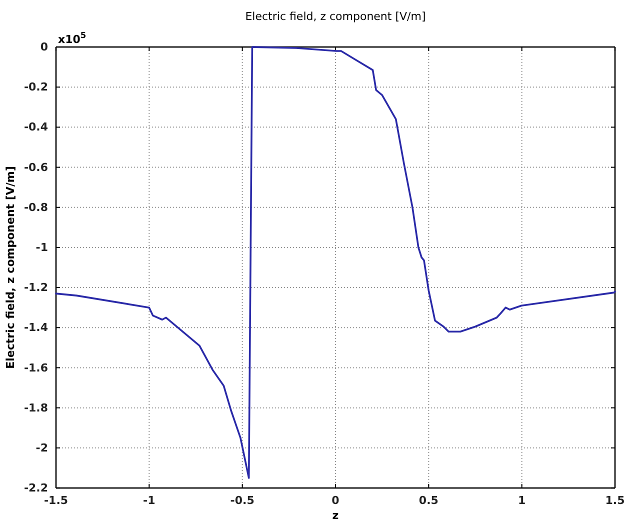 This screenshot has width=629, height=522. What do you see at coordinates (44, 47) in the screenshot?
I see `y-tick-label: 0` at bounding box center [44, 47].